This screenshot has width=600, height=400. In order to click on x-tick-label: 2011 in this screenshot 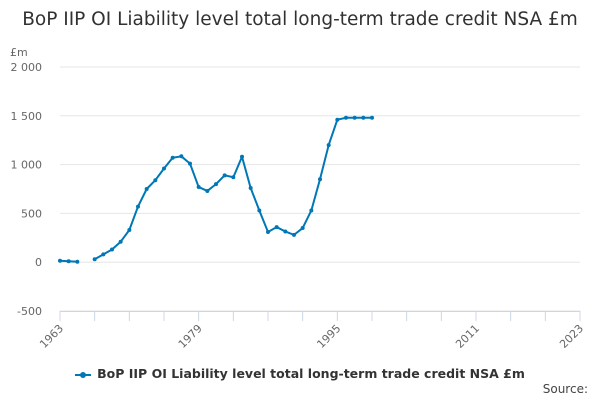, I will do `click(467, 336)`.